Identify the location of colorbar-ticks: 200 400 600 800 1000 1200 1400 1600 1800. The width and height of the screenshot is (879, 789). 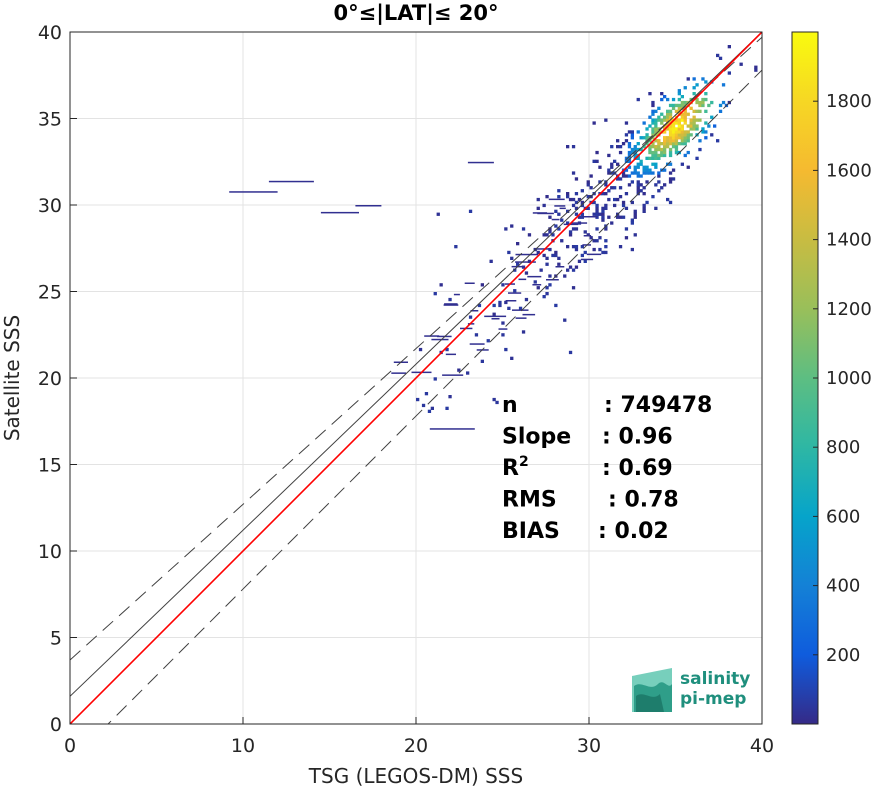
(842, 378).